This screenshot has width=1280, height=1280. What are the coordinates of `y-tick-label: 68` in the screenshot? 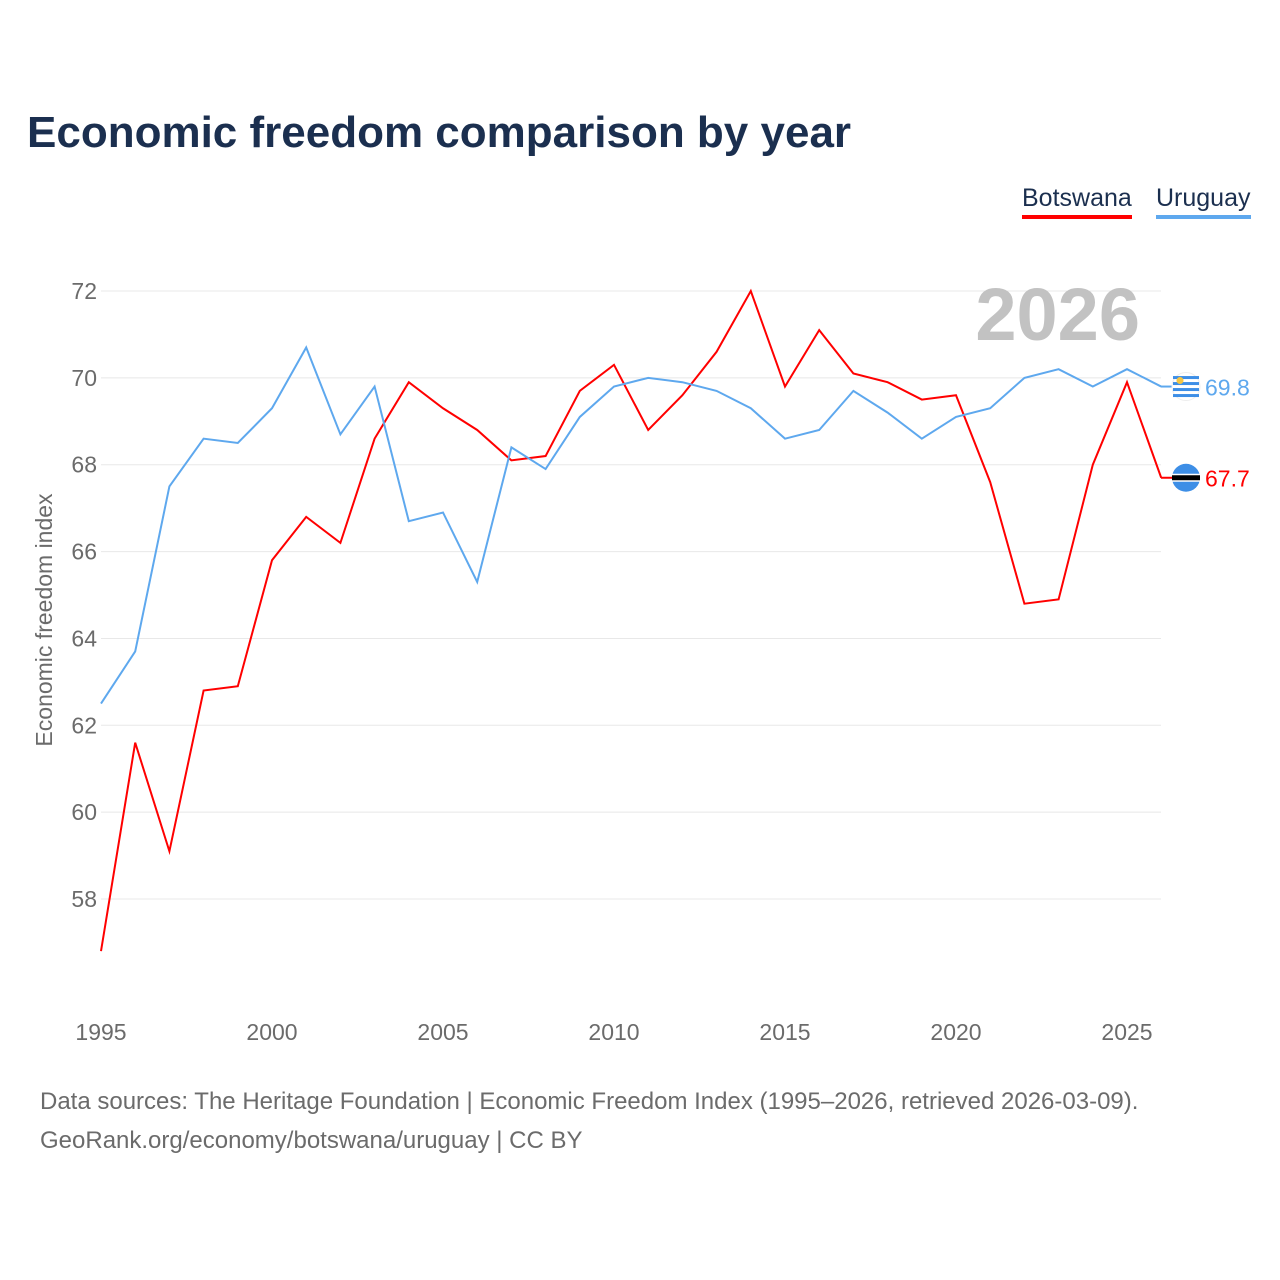 It's located at (84, 465).